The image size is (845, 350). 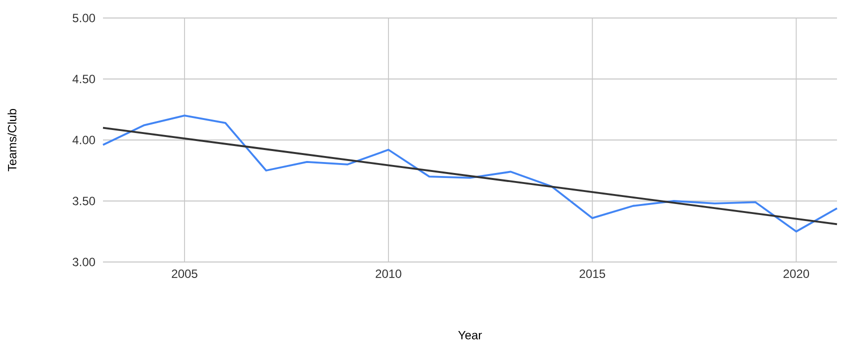 What do you see at coordinates (593, 274) in the screenshot?
I see `x-tick-label: 2015` at bounding box center [593, 274].